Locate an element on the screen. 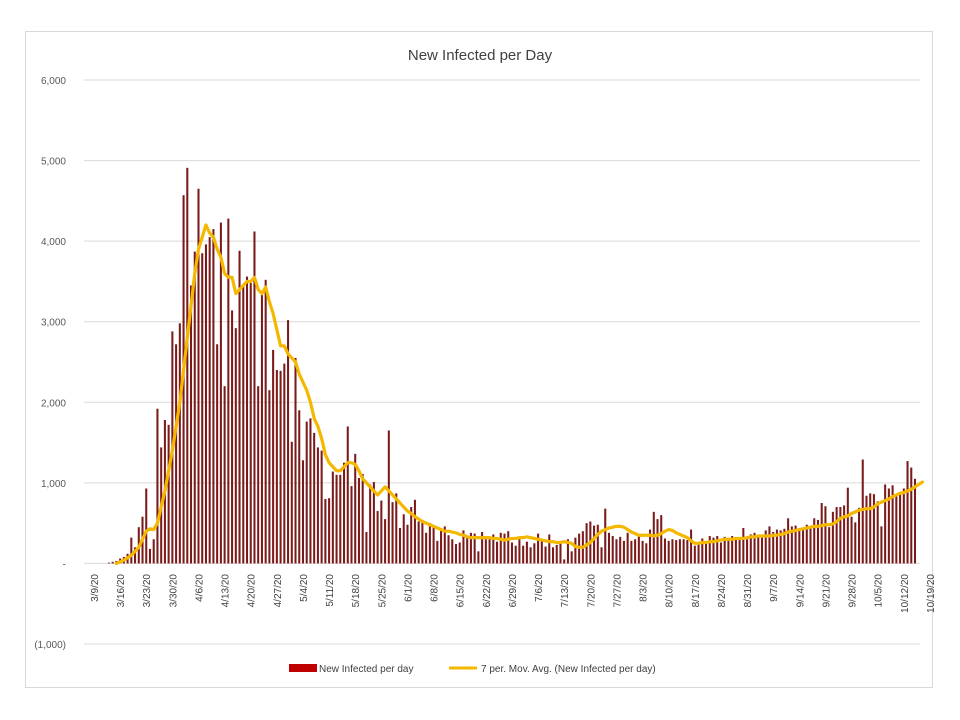  x-tick-label: 5/11/20 is located at coordinates (330, 590).